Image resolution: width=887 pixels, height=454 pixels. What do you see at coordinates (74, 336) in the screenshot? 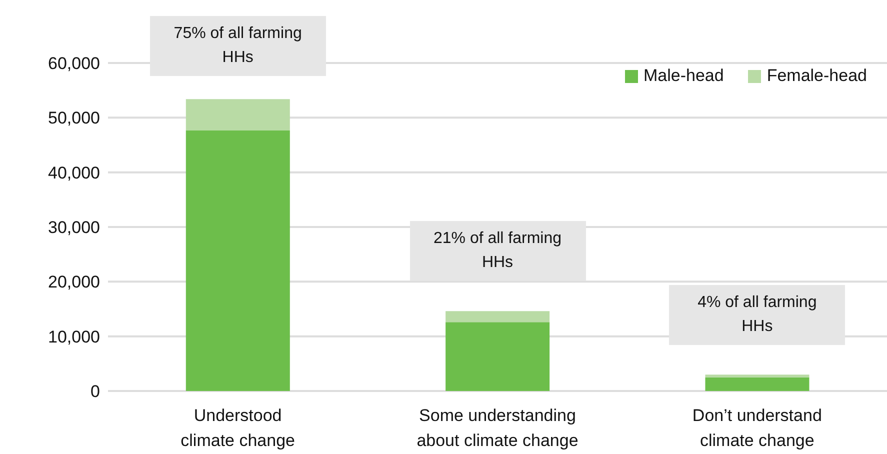
I see `y-tick-label: 10,000` at bounding box center [74, 336].